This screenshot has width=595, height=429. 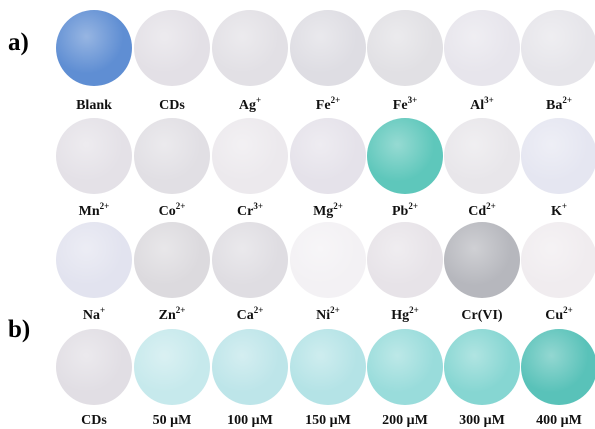 I want to click on sample-label-text: Pb, so click(x=400, y=211).